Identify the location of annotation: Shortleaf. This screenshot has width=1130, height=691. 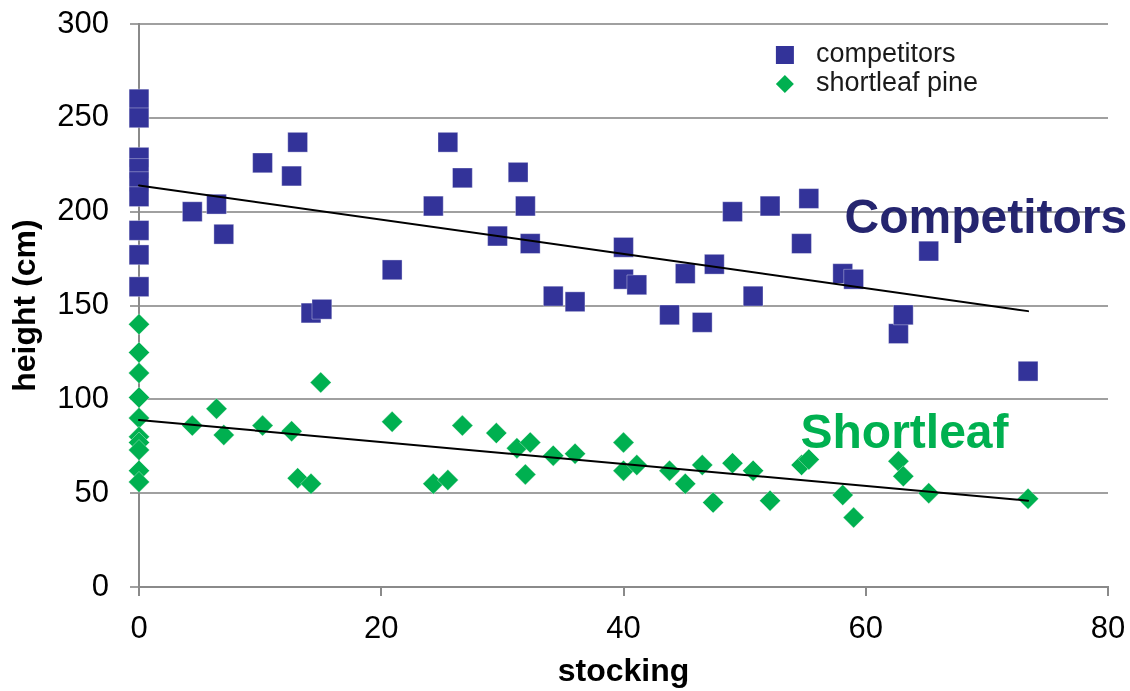
(905, 432).